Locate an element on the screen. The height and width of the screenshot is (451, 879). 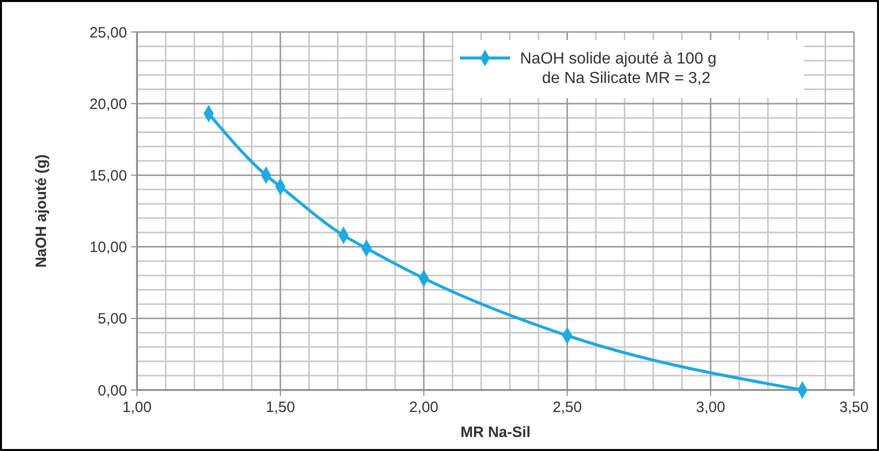
x-tick-label: 3,00 is located at coordinates (711, 407).